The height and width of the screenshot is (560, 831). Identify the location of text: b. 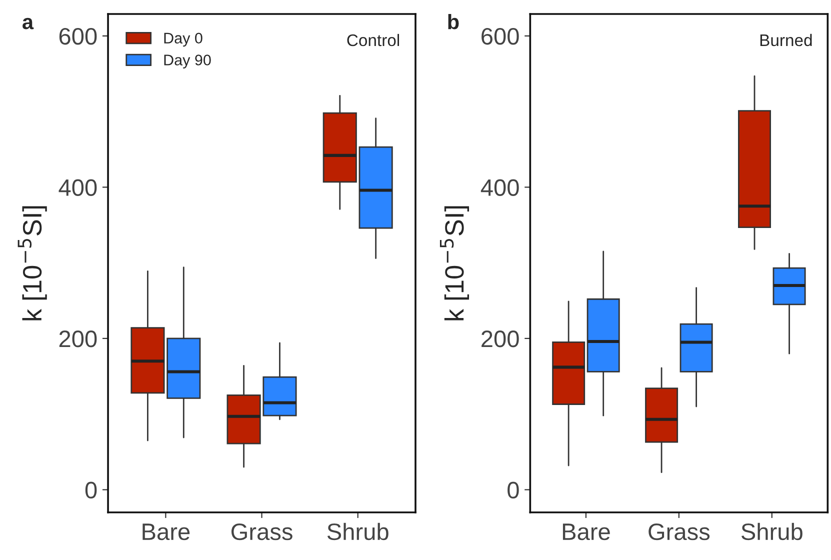
(453, 22).